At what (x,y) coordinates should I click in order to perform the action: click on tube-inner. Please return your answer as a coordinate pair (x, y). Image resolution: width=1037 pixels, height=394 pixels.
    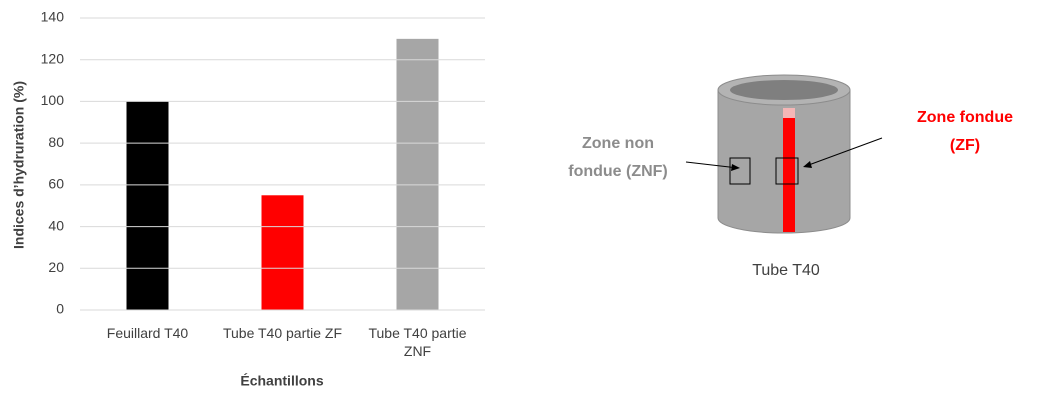
    Looking at the image, I should click on (784, 90).